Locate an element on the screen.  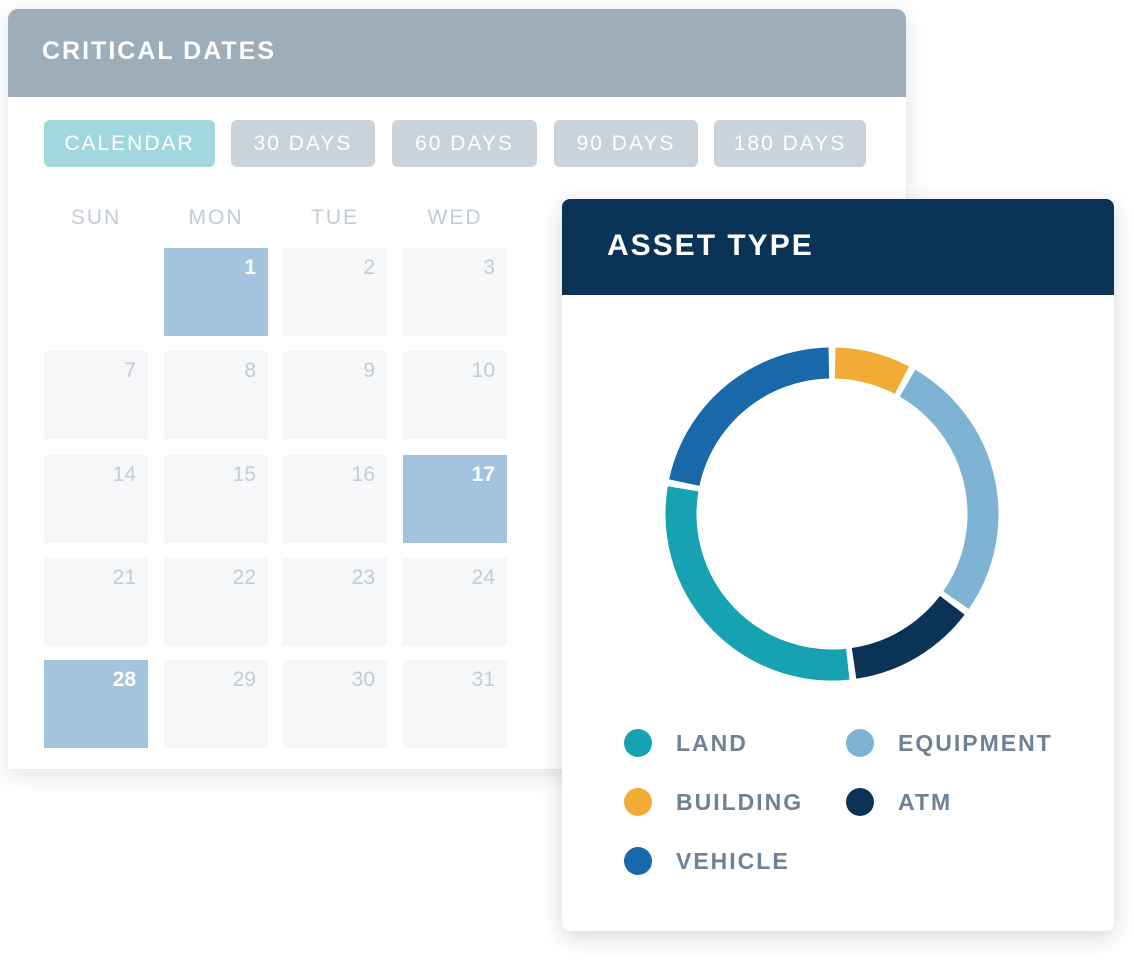
calendar-day-30: 30 is located at coordinates (335, 704).